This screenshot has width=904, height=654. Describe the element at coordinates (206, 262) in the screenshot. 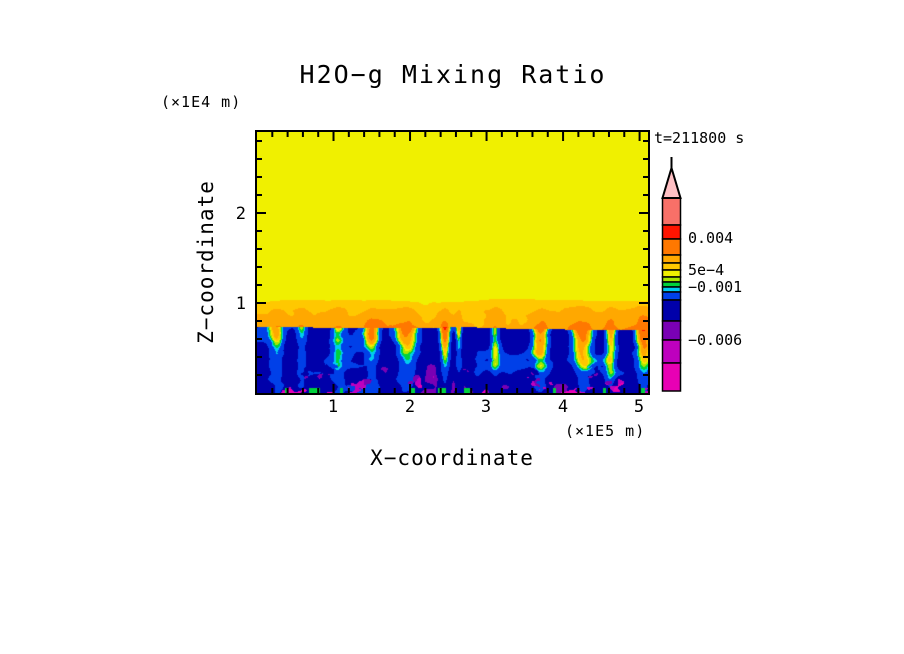

I see `z-axis-title: Z−coordinate` at that location.